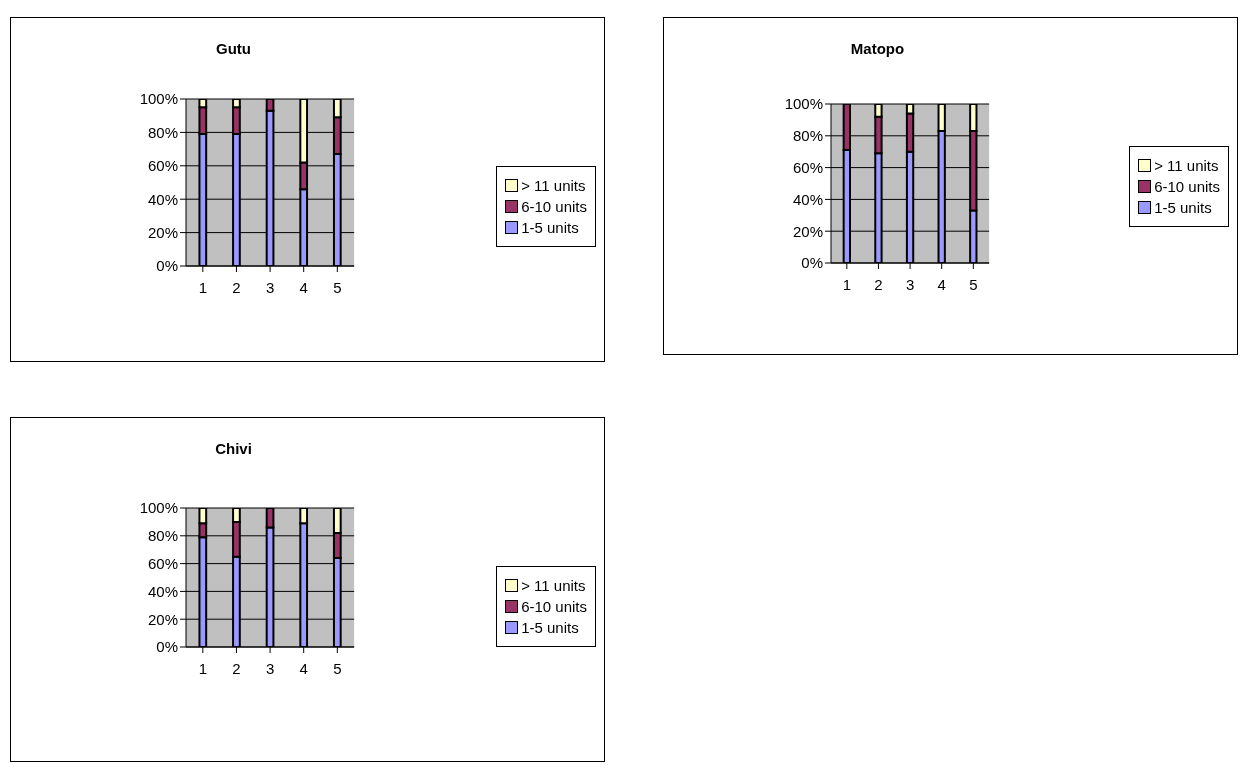 Image resolution: width=1245 pixels, height=778 pixels. What do you see at coordinates (233, 48) in the screenshot?
I see `chart-title: Gutu` at bounding box center [233, 48].